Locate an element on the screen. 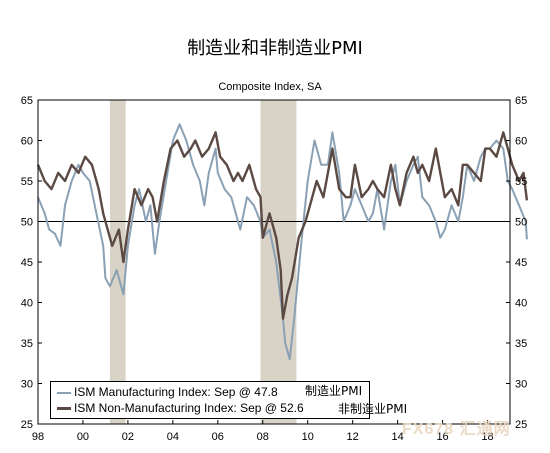 This screenshot has height=453, width=550. legend-extra-non-manufacturing: 非制造业PMI is located at coordinates (373, 409).